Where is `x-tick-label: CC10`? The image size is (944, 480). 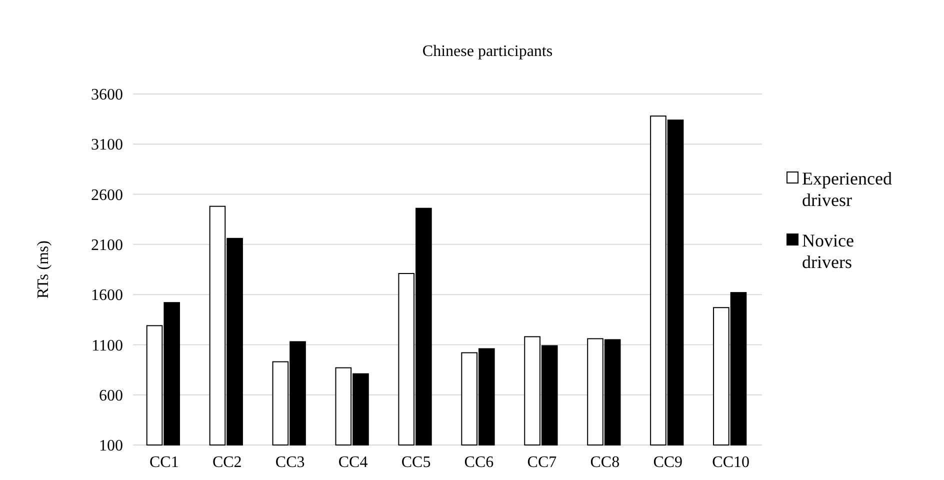 x-tick-label: CC10 is located at coordinates (731, 462).